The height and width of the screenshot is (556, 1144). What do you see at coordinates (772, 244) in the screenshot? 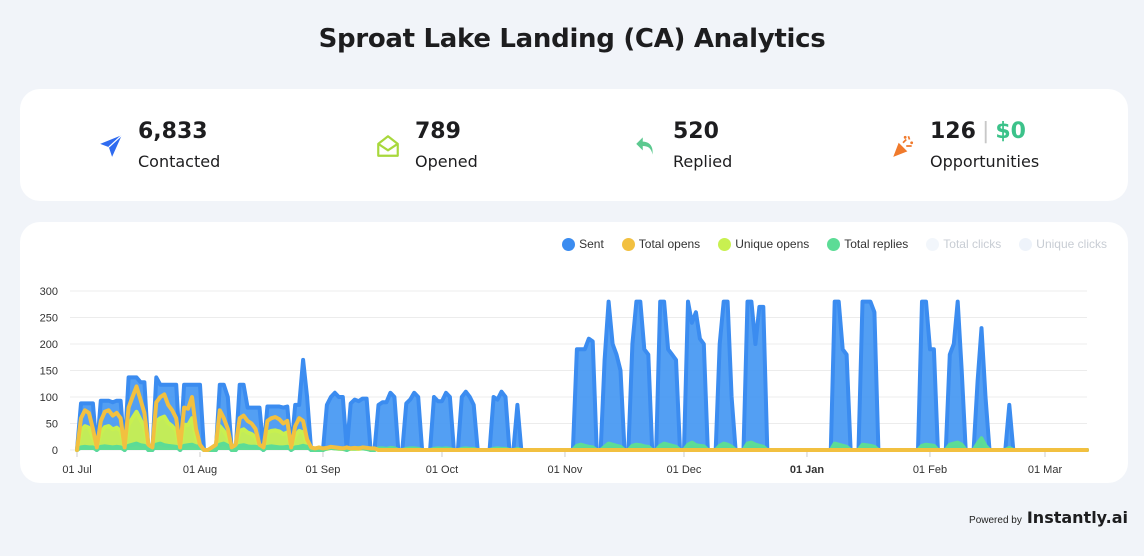
I see `legend-label: Unique opens` at bounding box center [772, 244].